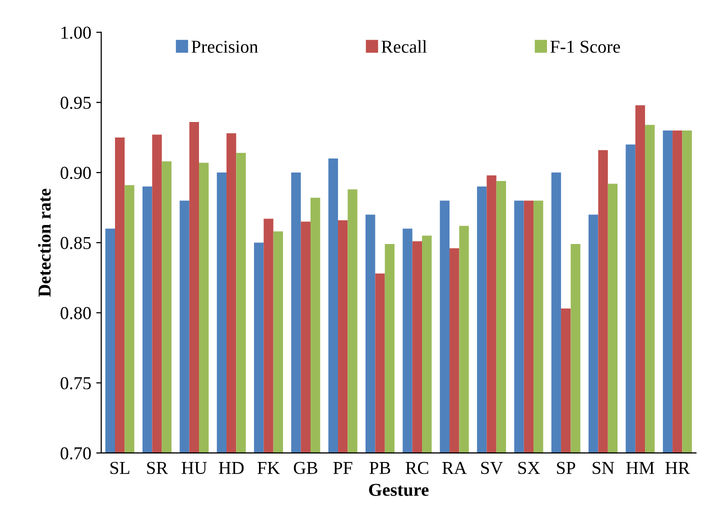 The height and width of the screenshot is (513, 708). I want to click on y-tick-label: 0.95, so click(75, 102).